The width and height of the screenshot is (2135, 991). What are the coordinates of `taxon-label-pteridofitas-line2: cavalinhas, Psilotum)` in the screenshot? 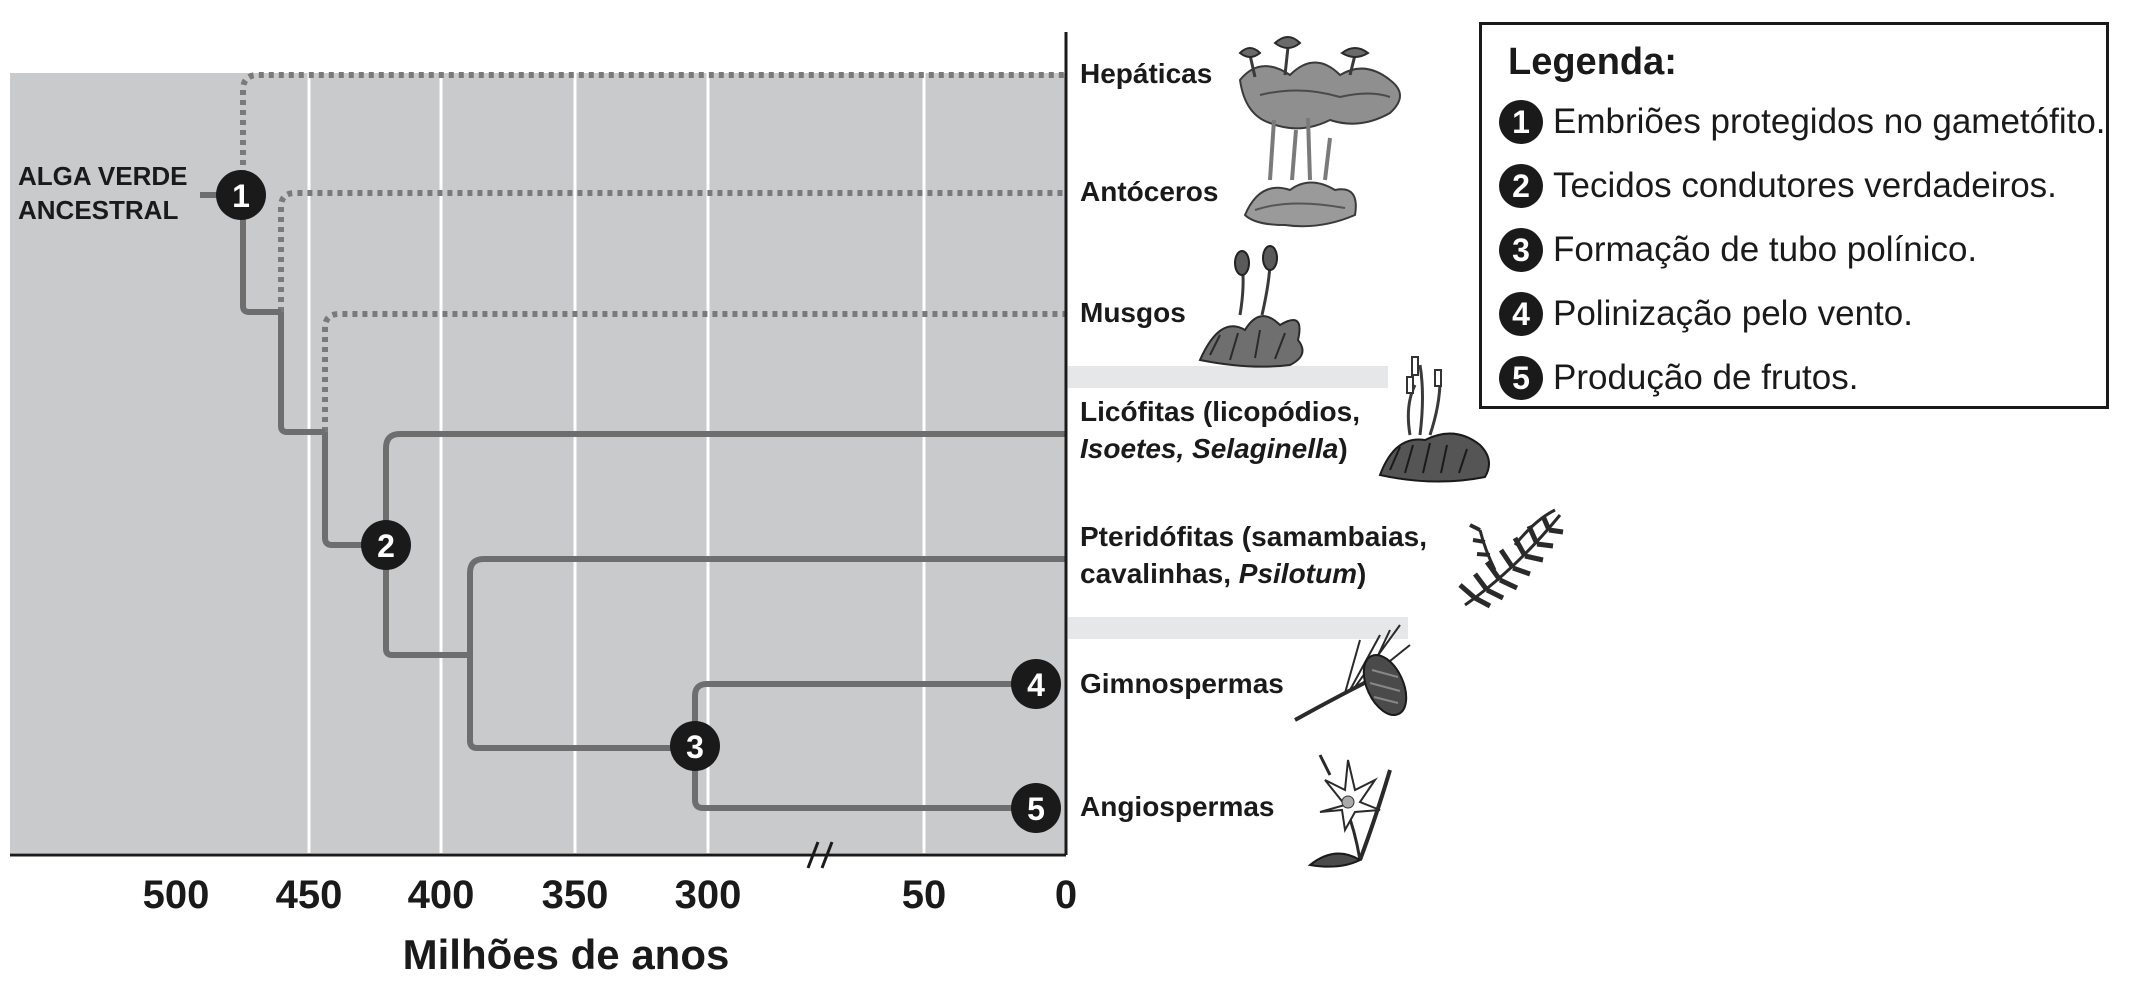 It's located at (1223, 573).